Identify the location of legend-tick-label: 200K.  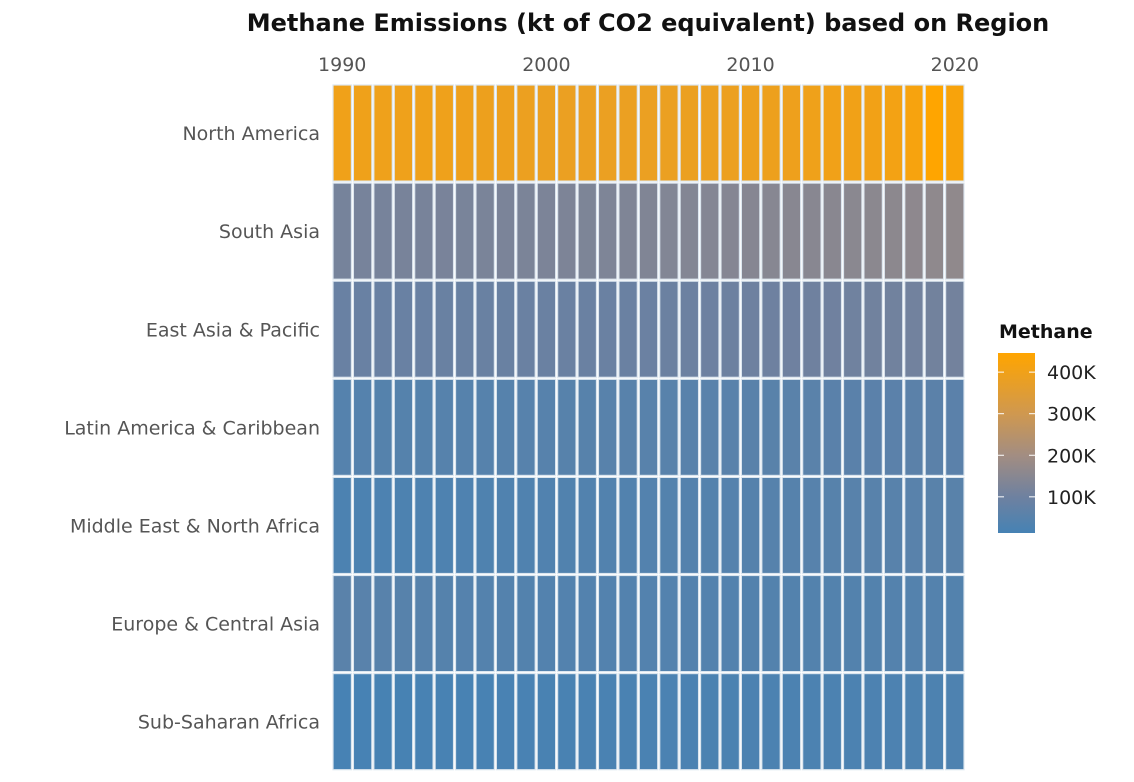
(1071, 456).